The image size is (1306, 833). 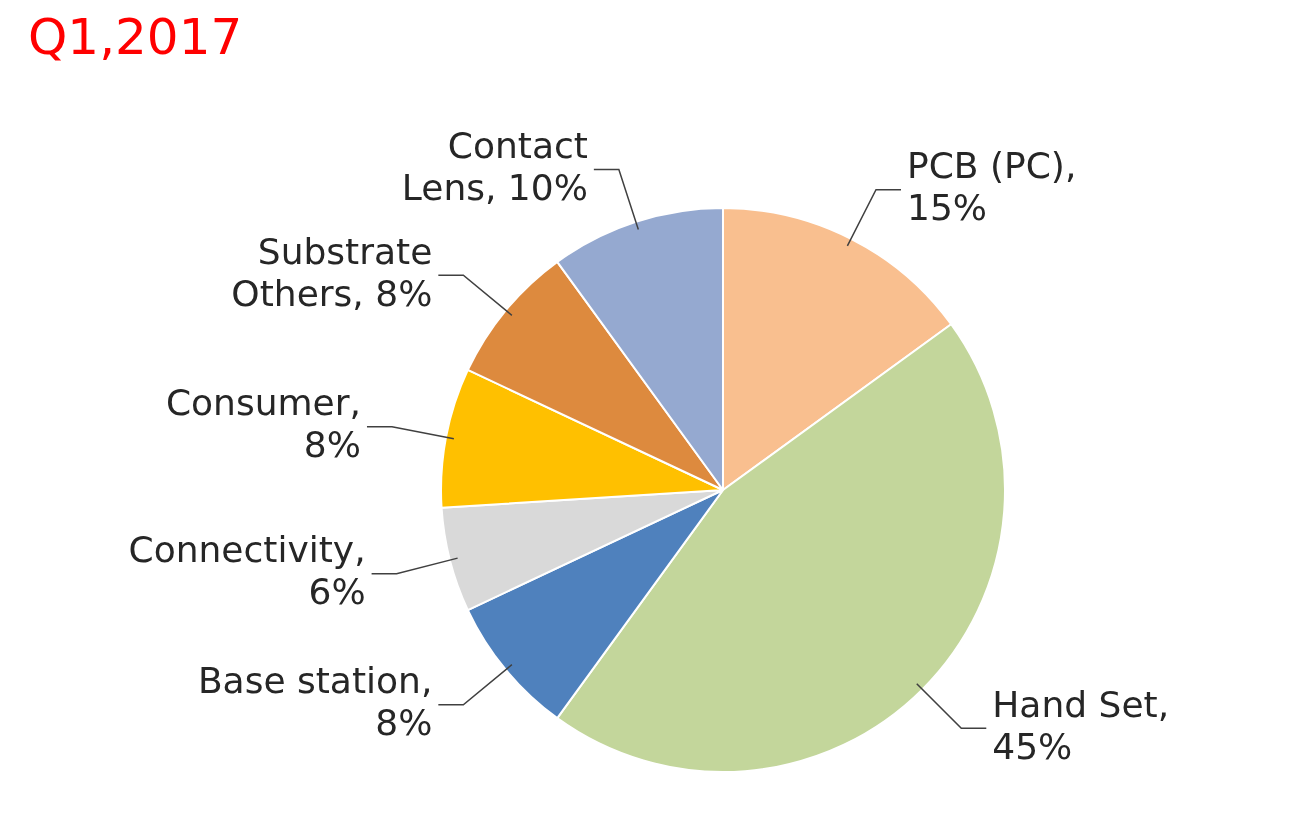 I want to click on slice-label: Connectivity, 6%, so click(x=247, y=571).